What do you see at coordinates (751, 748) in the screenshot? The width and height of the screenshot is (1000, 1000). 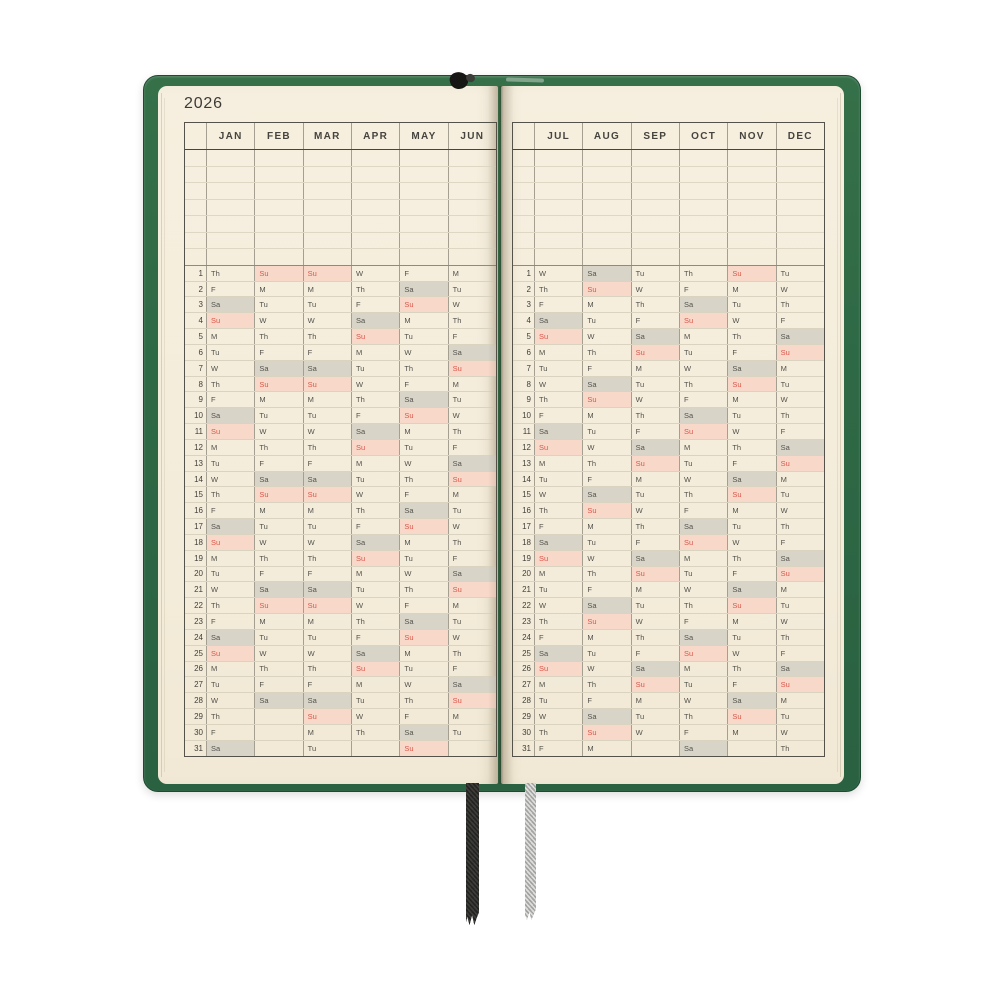 I see `day-cell` at bounding box center [751, 748].